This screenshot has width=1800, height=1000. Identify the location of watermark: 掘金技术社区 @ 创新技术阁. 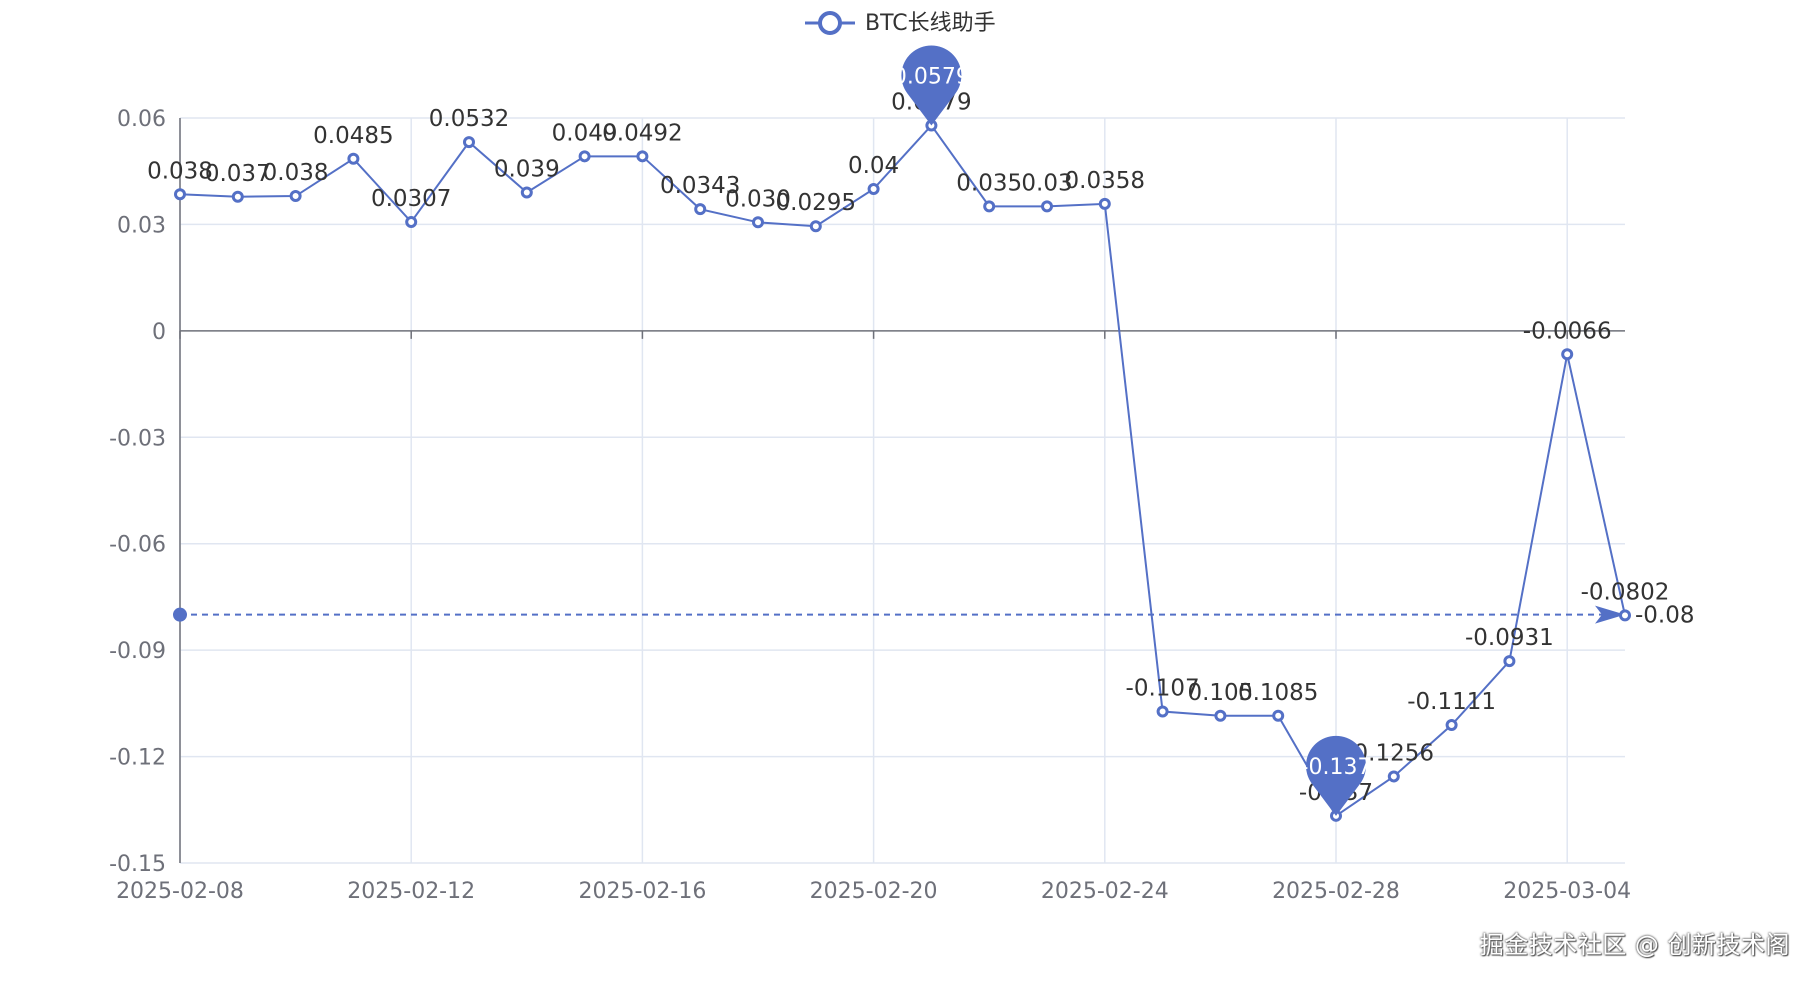
(1634, 945).